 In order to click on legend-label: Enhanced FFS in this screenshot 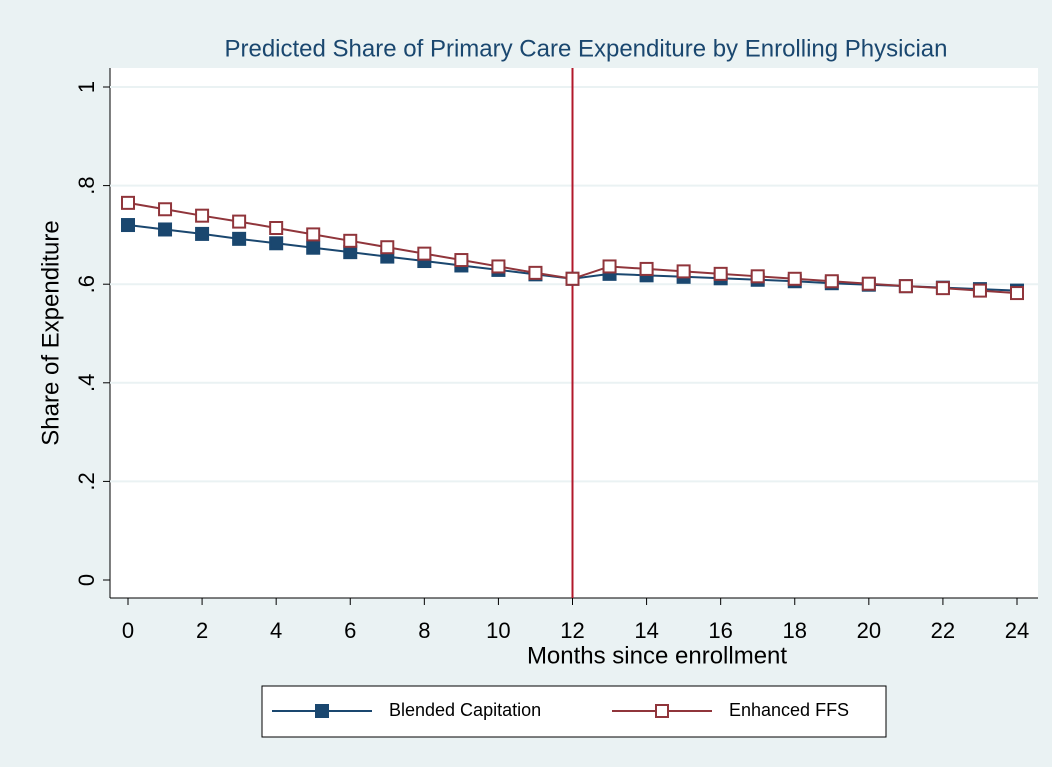, I will do `click(789, 710)`.